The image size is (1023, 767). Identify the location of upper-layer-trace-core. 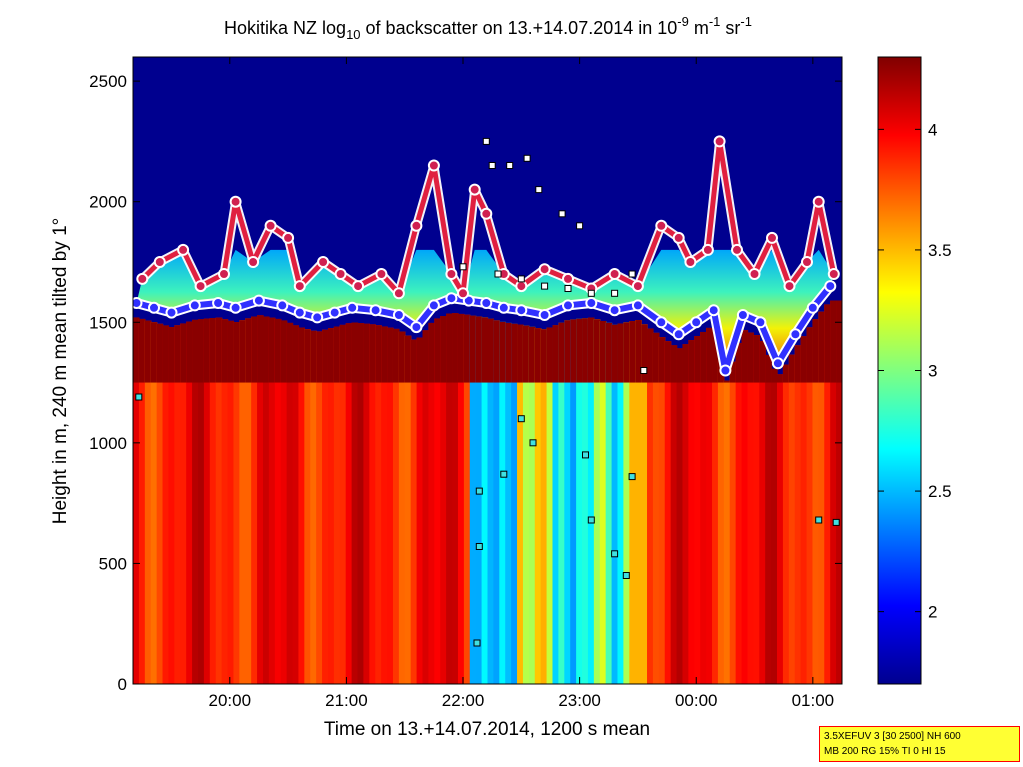
(488, 217).